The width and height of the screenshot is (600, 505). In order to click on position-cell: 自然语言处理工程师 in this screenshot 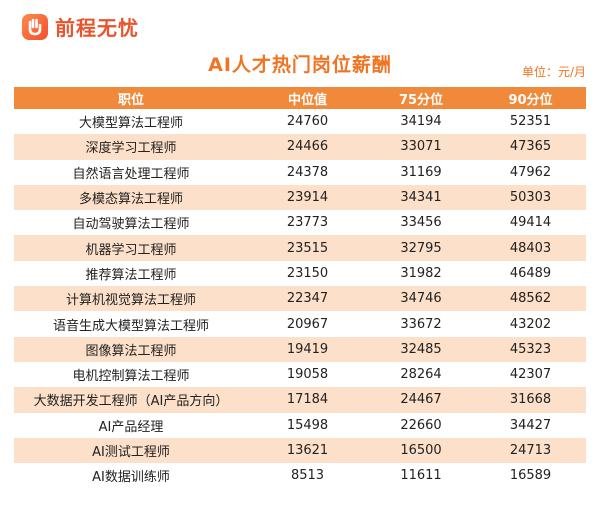, I will do `click(131, 172)`.